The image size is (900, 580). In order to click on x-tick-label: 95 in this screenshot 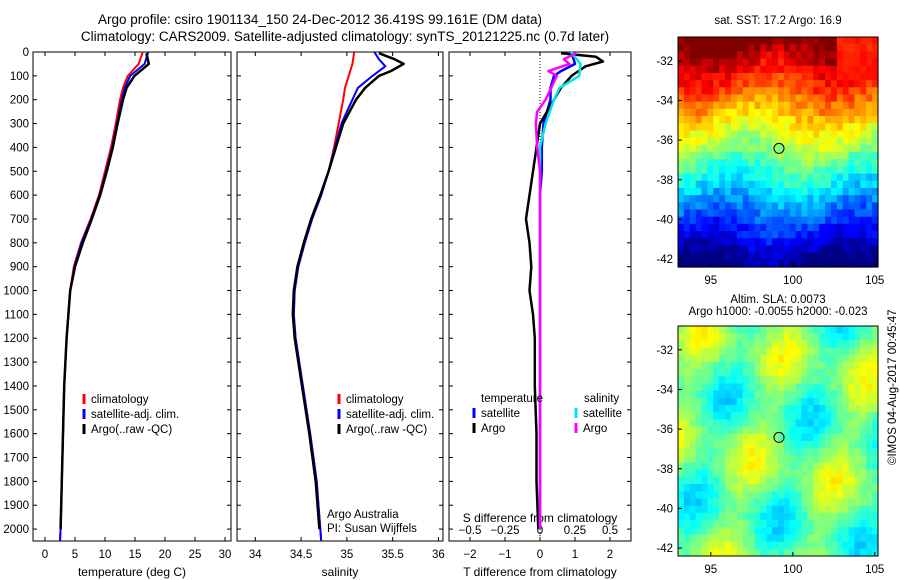, I will do `click(710, 281)`.